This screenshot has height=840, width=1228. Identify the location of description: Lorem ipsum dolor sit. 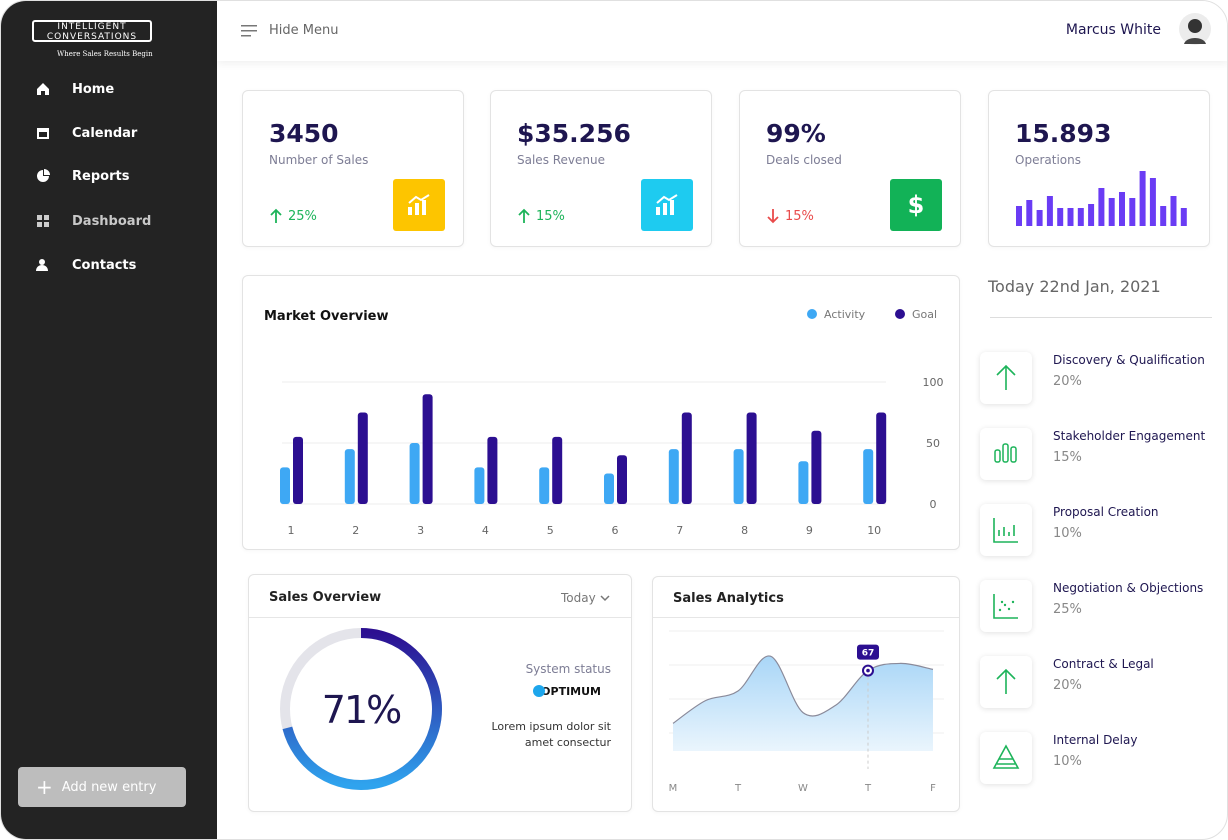
(551, 726).